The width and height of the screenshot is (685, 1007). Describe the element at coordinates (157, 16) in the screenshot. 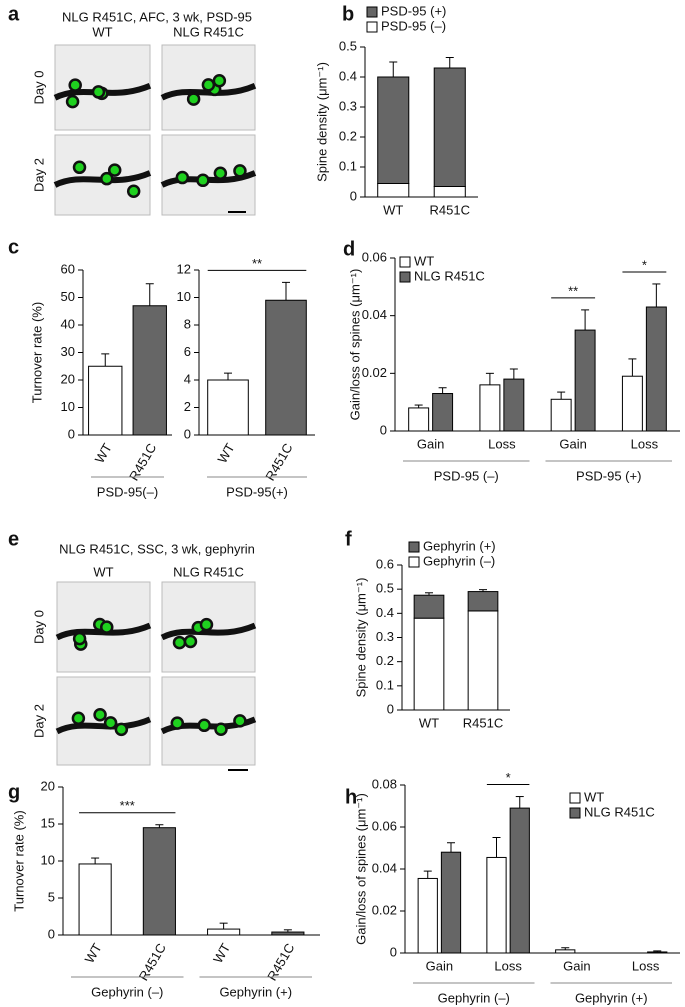

I see `panel-title: NLG R451C, AFC, 3 wk, PSD-95` at that location.